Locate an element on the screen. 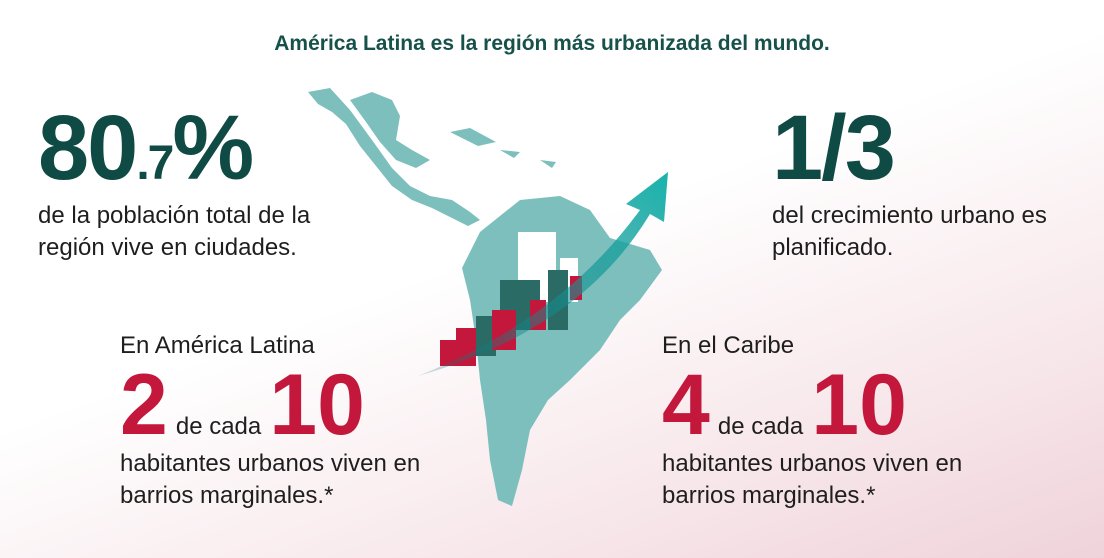  stat-number: 4 is located at coordinates (686, 405).